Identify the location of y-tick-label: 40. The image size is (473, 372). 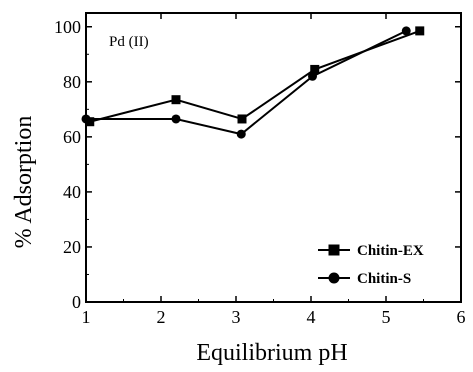
(72, 192).